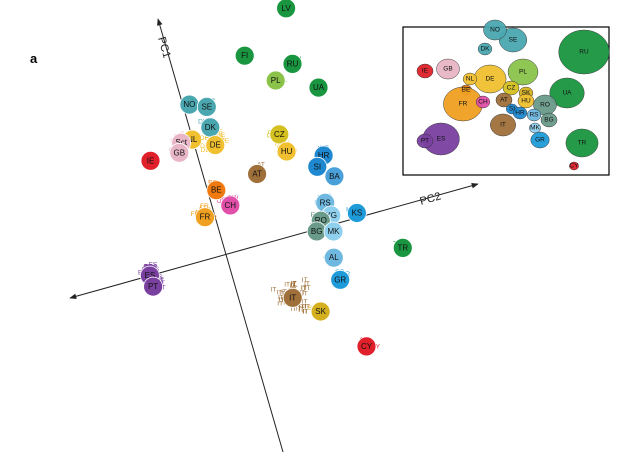 The width and height of the screenshot is (640, 457). What do you see at coordinates (189, 104) in the screenshot?
I see `population-center-label: NO` at bounding box center [189, 104].